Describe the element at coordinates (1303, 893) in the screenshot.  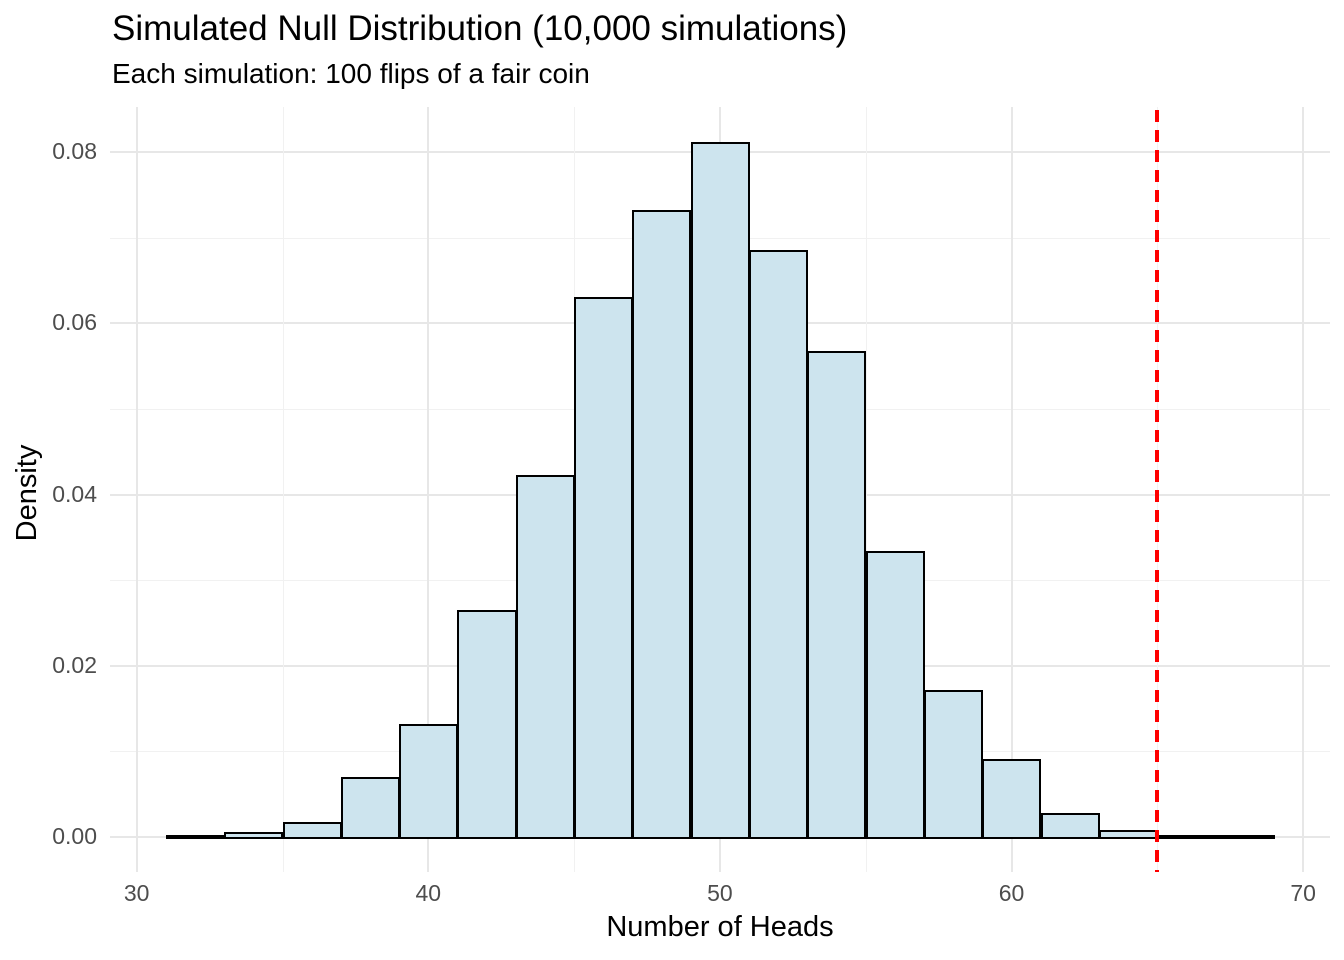
I see `x-tick-label: 70` at that location.